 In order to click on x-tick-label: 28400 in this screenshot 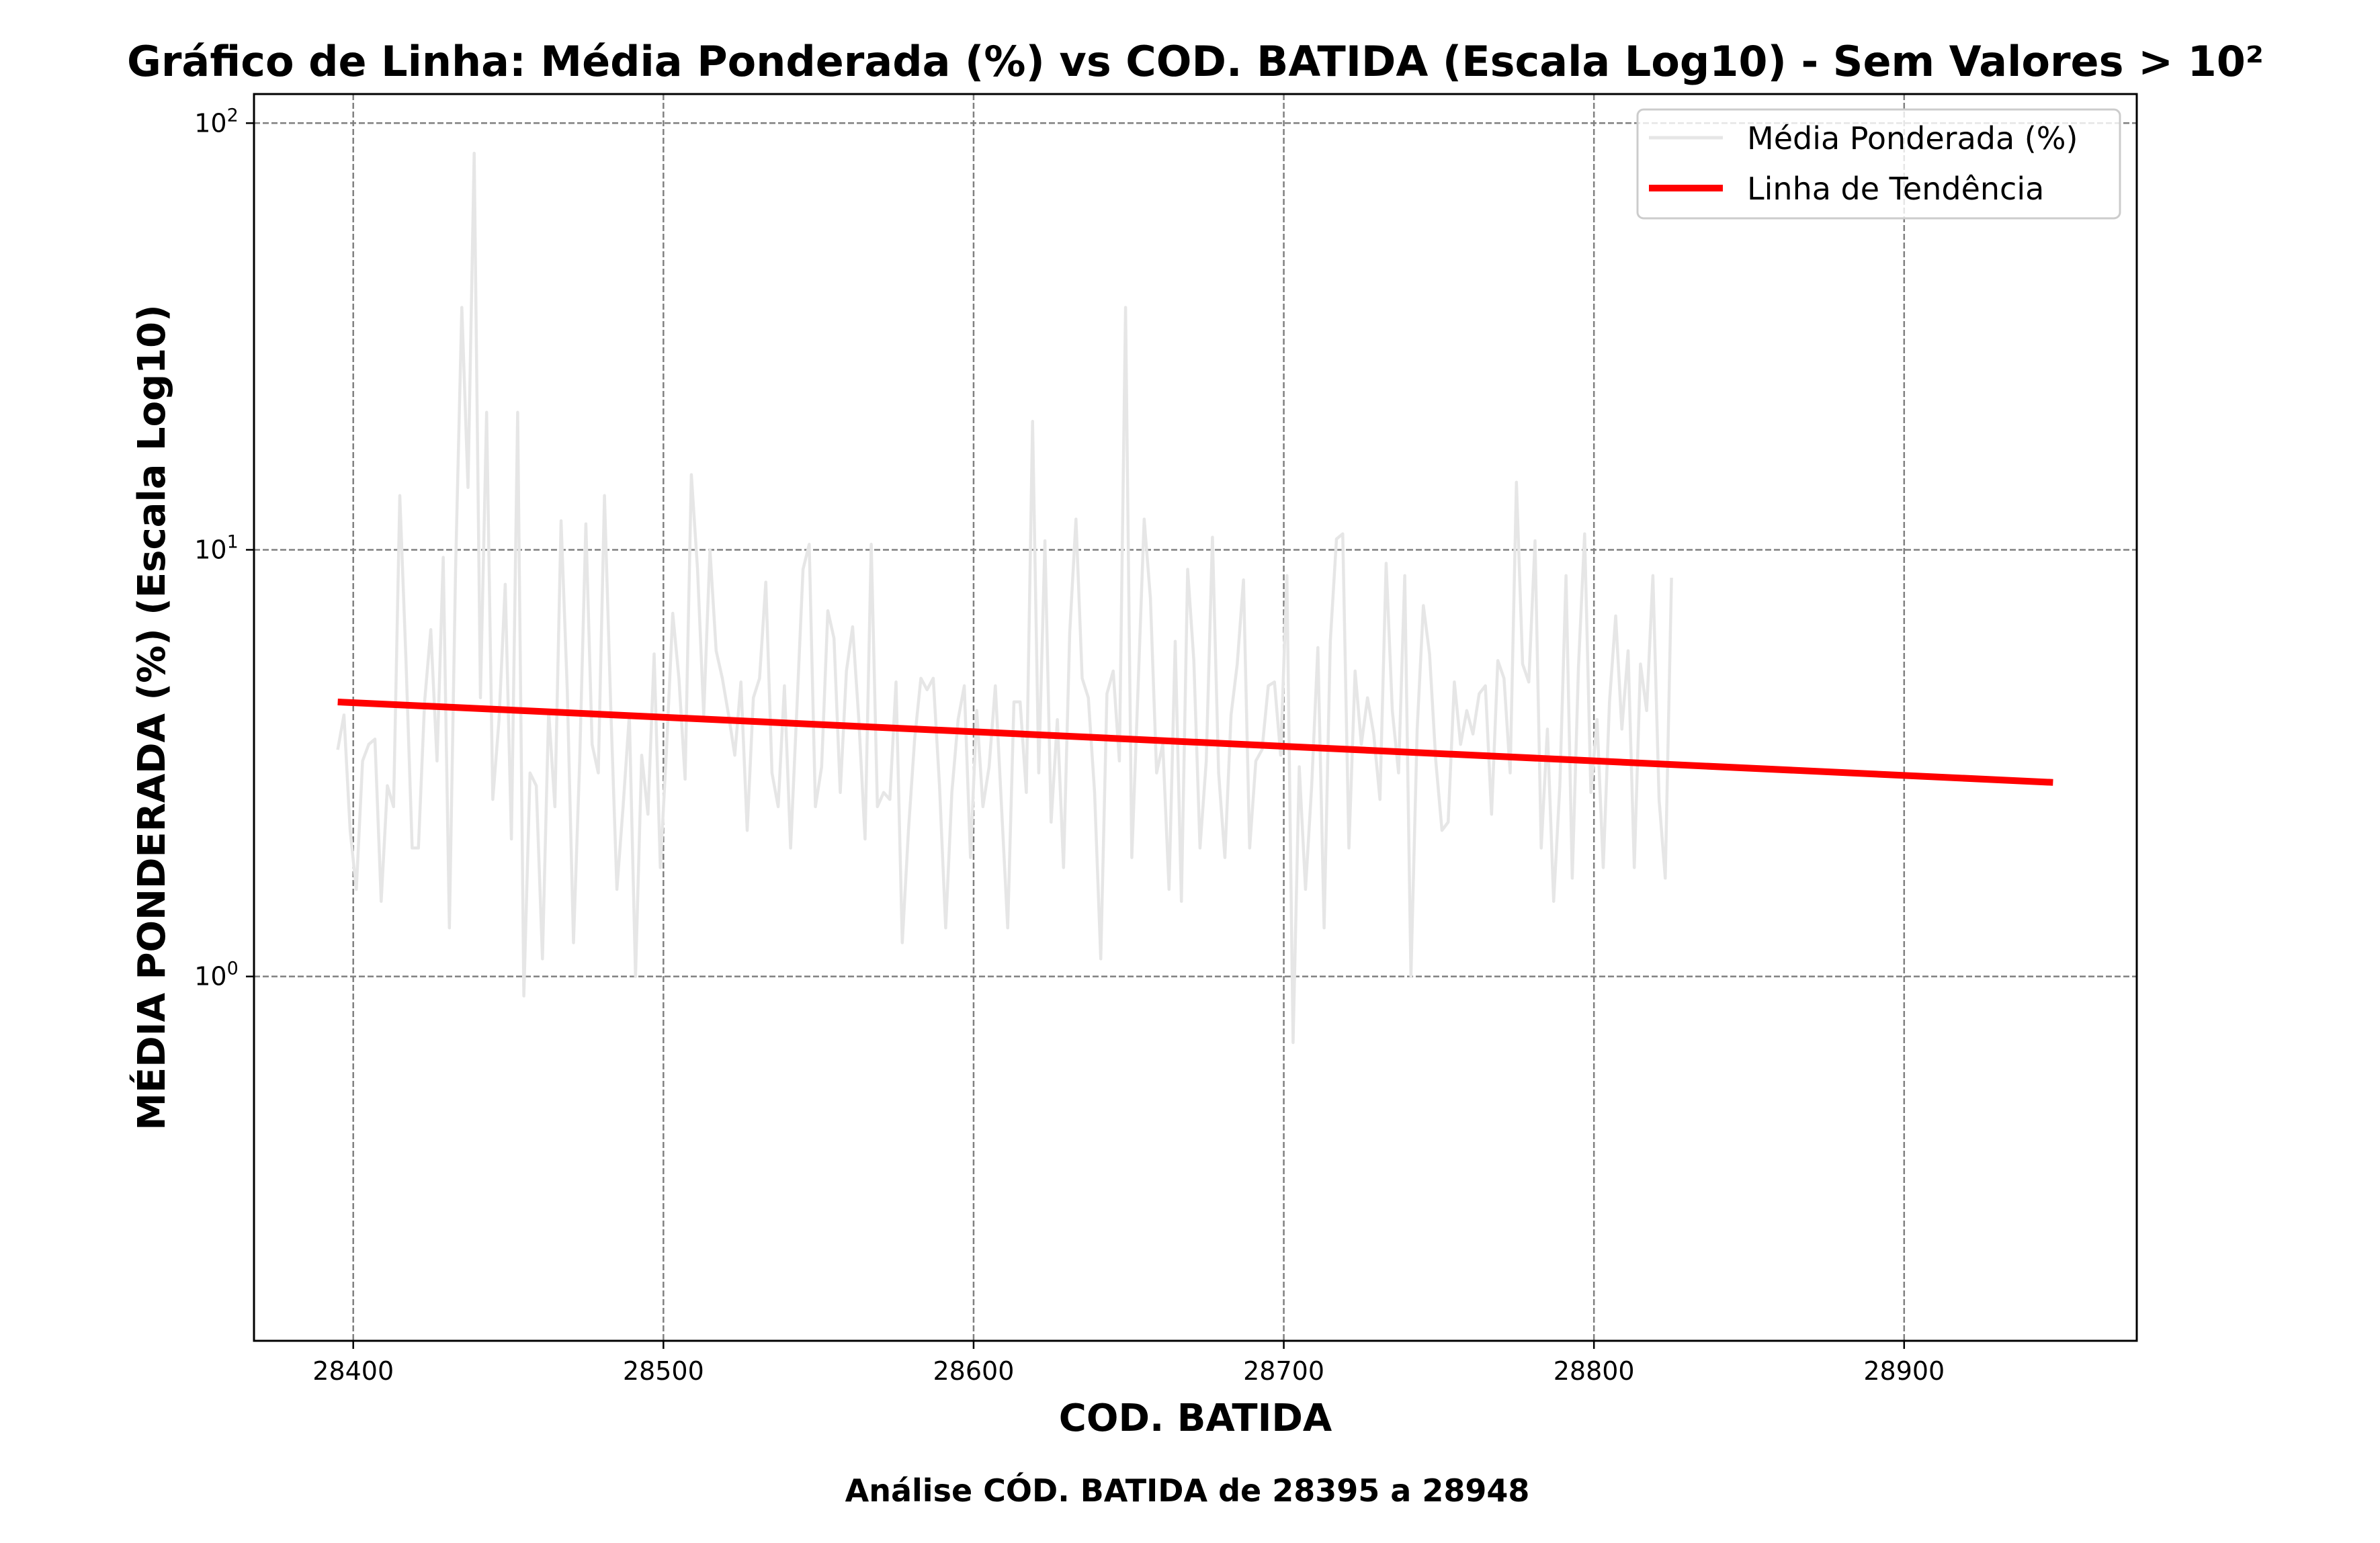, I will do `click(353, 1371)`.